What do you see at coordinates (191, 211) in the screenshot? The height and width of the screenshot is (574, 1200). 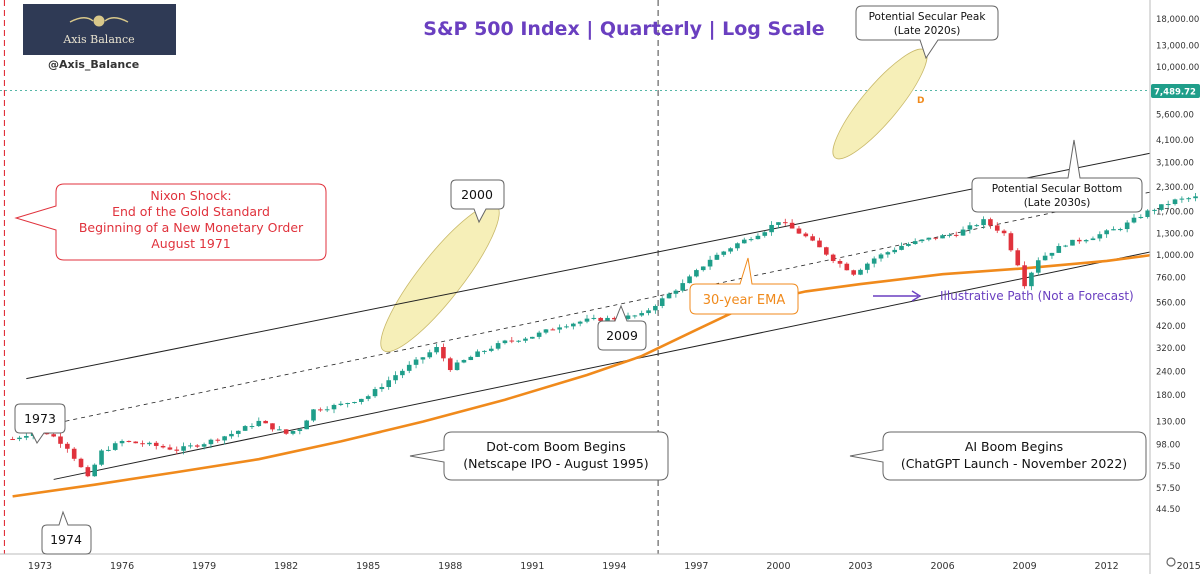 I see `nixon-line-2: End of the Gold Standard` at bounding box center [191, 211].